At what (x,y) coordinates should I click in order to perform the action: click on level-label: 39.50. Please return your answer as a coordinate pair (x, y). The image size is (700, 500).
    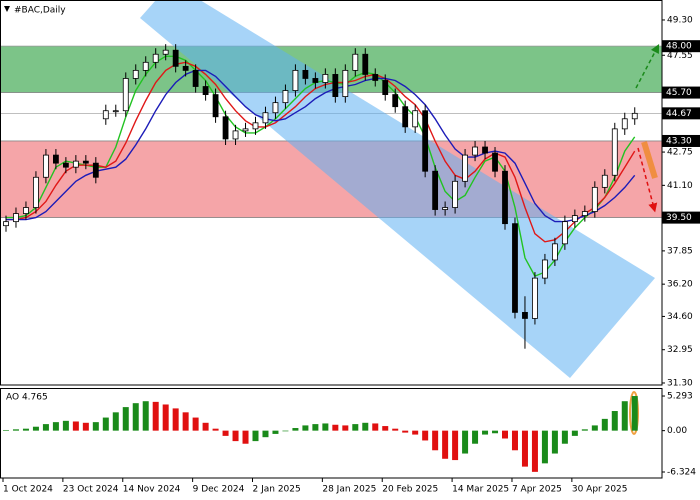
    Looking at the image, I should click on (679, 218).